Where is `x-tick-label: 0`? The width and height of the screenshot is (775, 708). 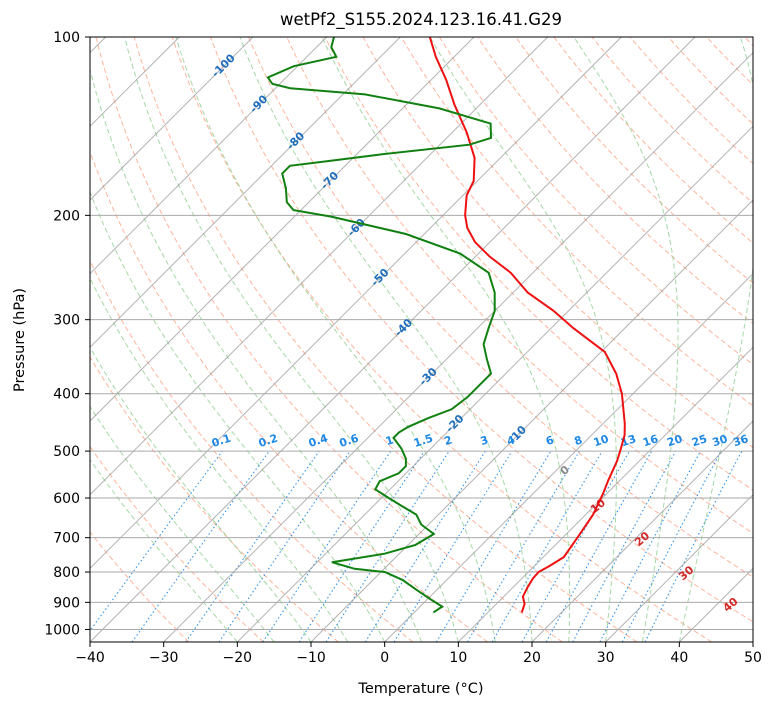
x-tick-label: 0 is located at coordinates (384, 658).